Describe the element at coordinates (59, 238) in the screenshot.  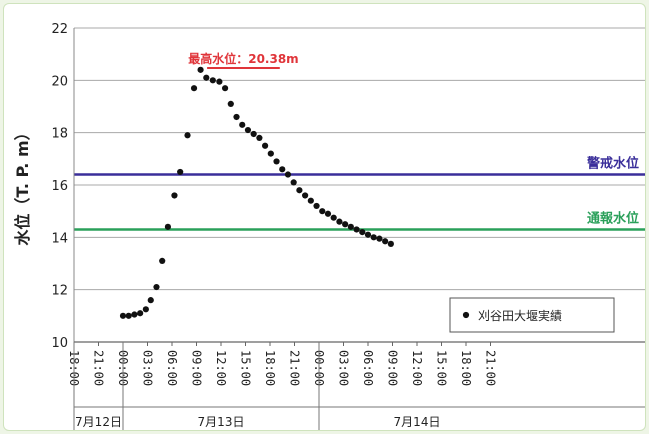
I see `y-tick-label: 14` at that location.